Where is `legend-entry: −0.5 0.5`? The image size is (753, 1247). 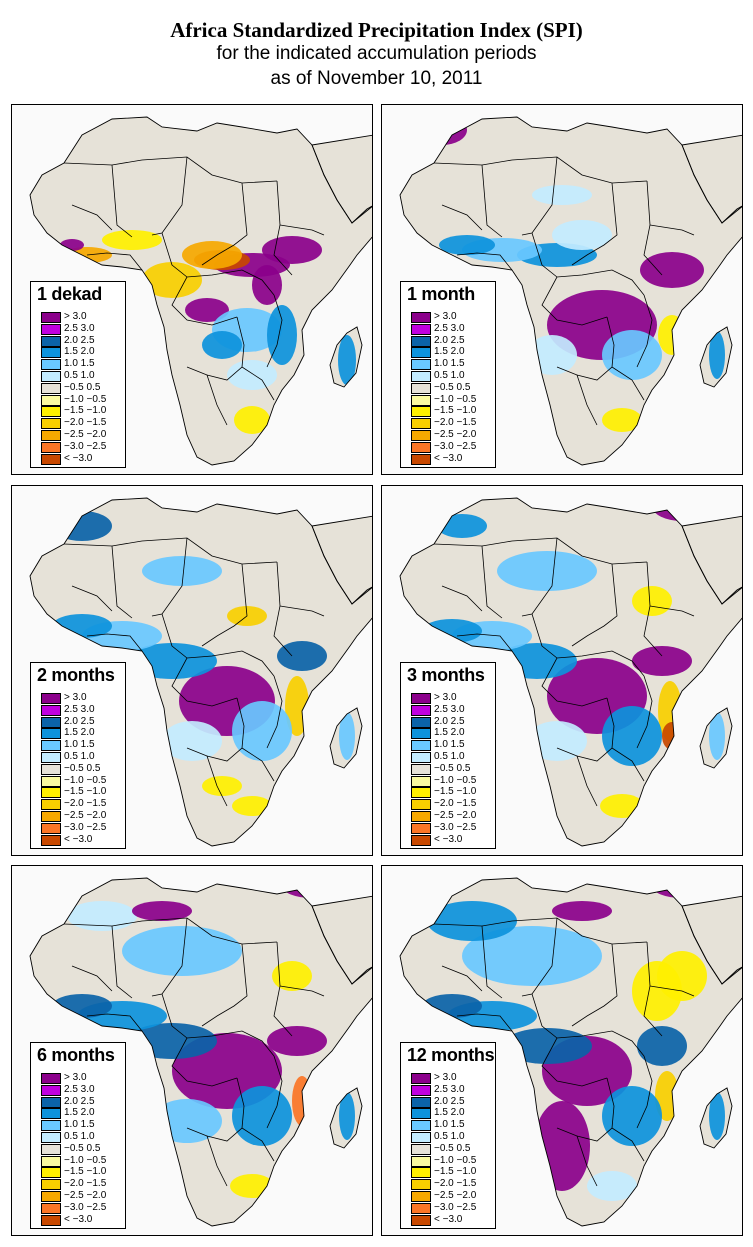 legend-entry: −0.5 0.5 is located at coordinates (82, 388).